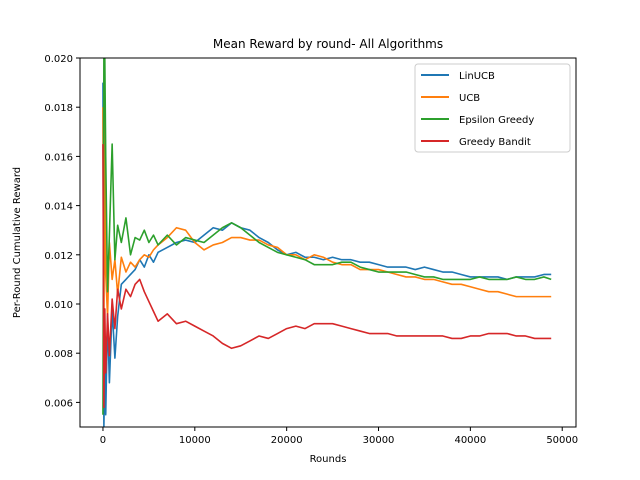 This screenshot has height=480, width=640. Describe the element at coordinates (328, 459) in the screenshot. I see `x-axis-title: Rounds` at that location.